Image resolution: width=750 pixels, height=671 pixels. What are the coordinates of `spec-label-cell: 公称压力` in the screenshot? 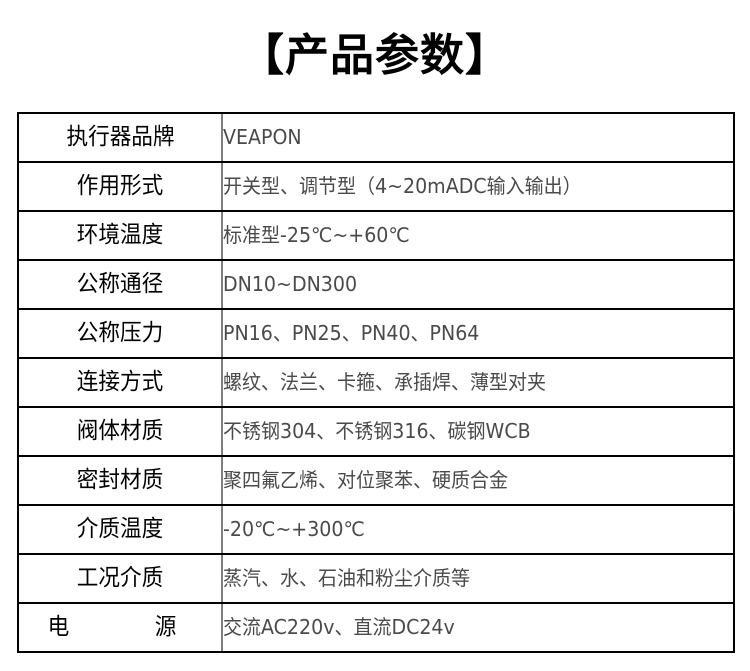 It's located at (119, 334).